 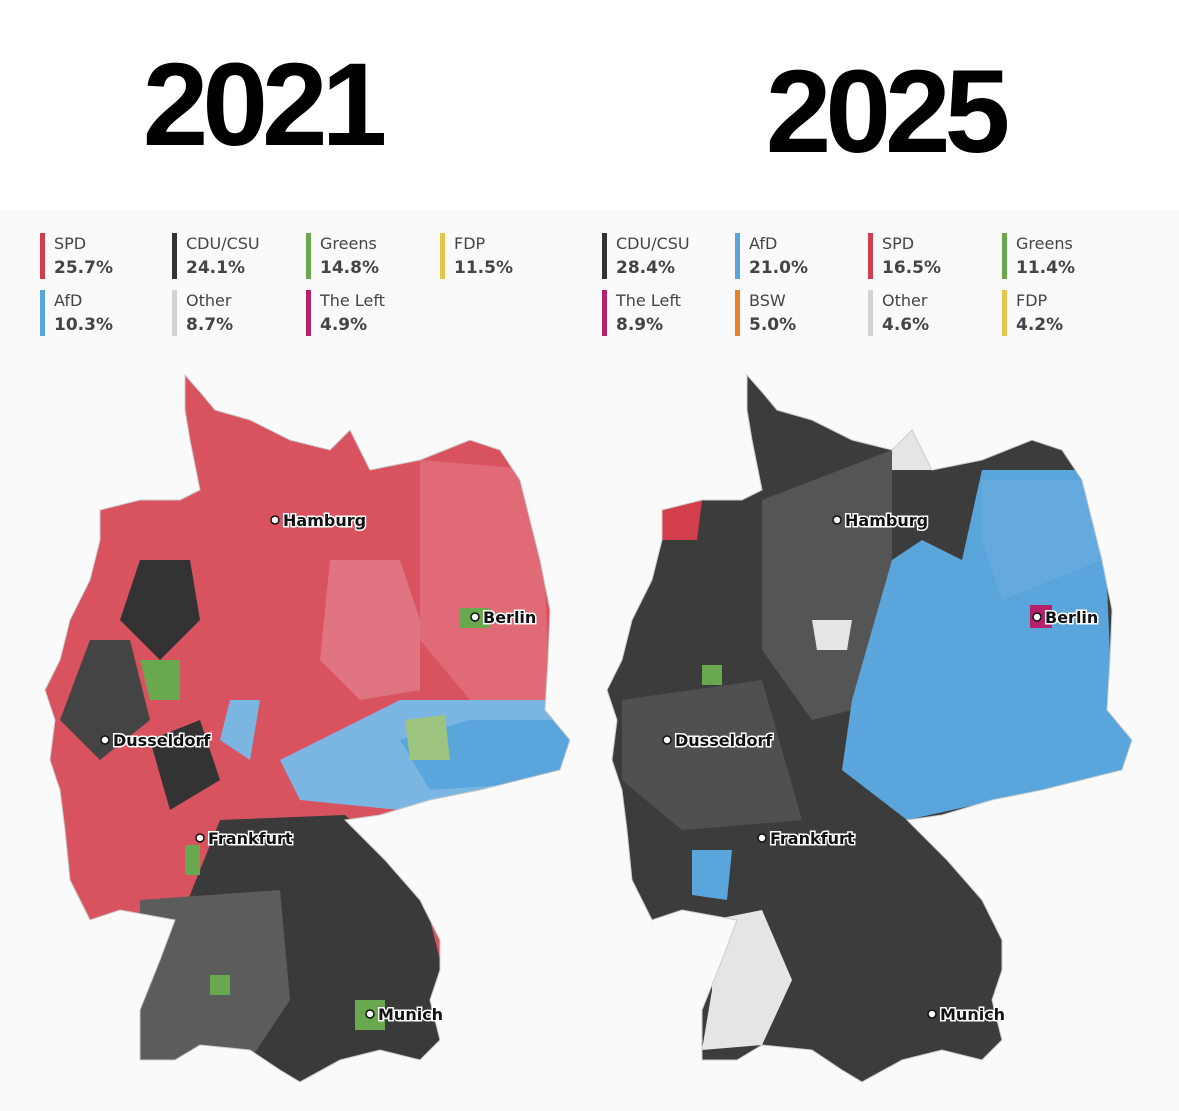 I want to click on legend-share: 21.0%, so click(x=778, y=268).